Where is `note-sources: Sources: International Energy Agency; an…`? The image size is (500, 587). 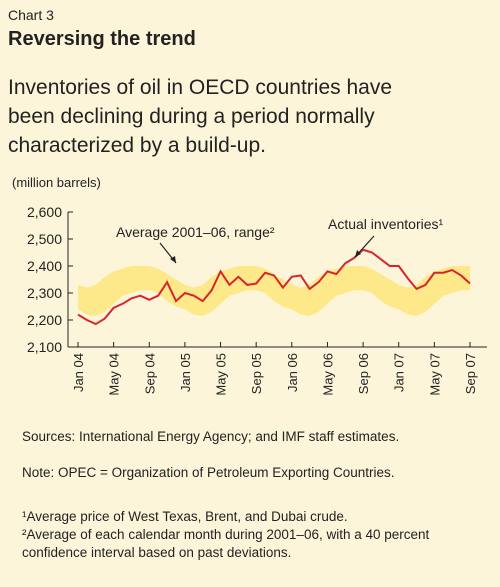
note-sources: Sources: International Energy Agency; an… is located at coordinates (211, 436).